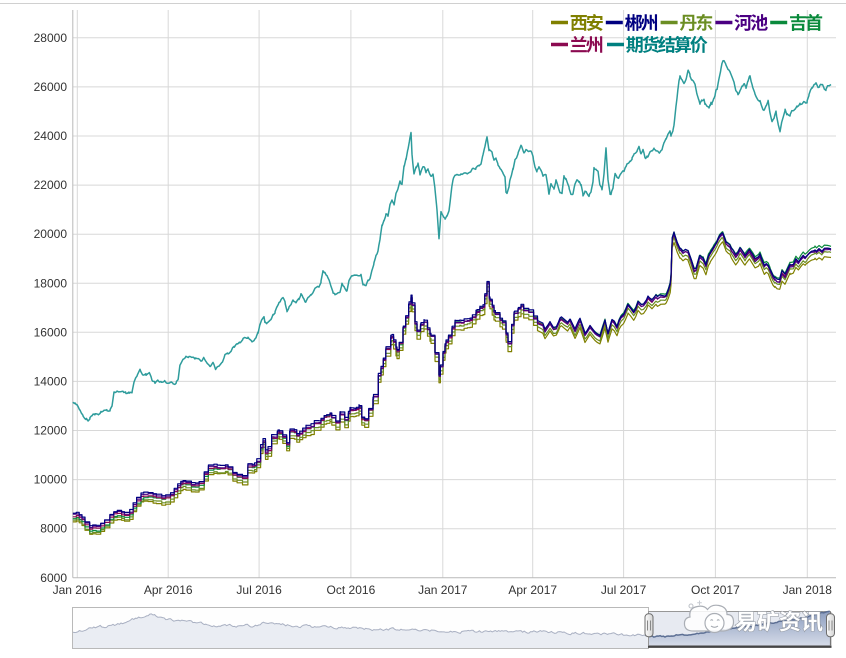  I want to click on svg-text: 22000, so click(51, 185).